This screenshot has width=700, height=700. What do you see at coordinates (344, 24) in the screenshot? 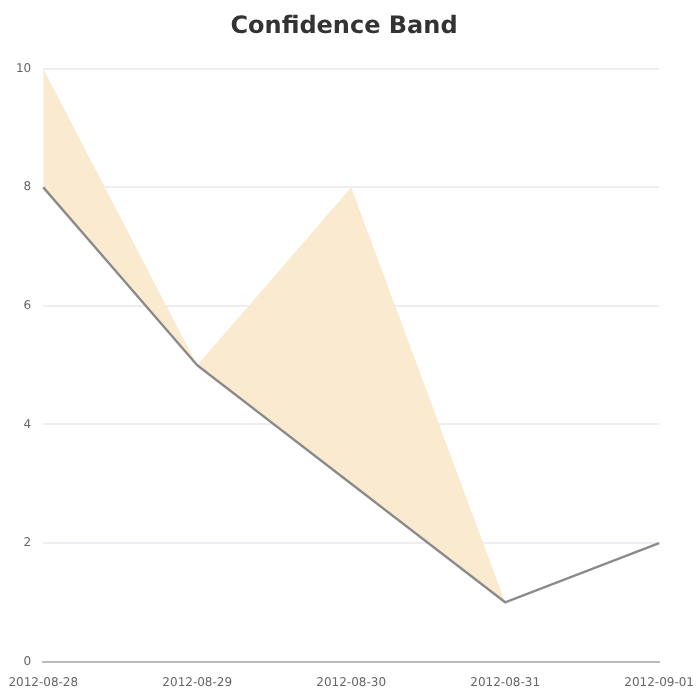
I see `chart-title: Confidence Band` at bounding box center [344, 24].